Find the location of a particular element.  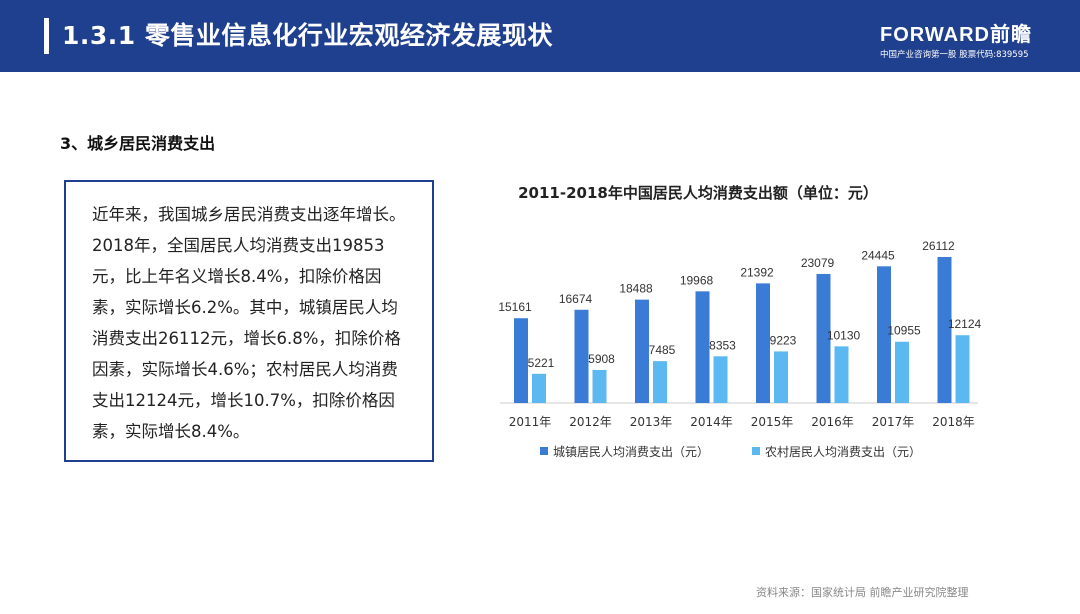

legend-swatch-urban is located at coordinates (544, 451).